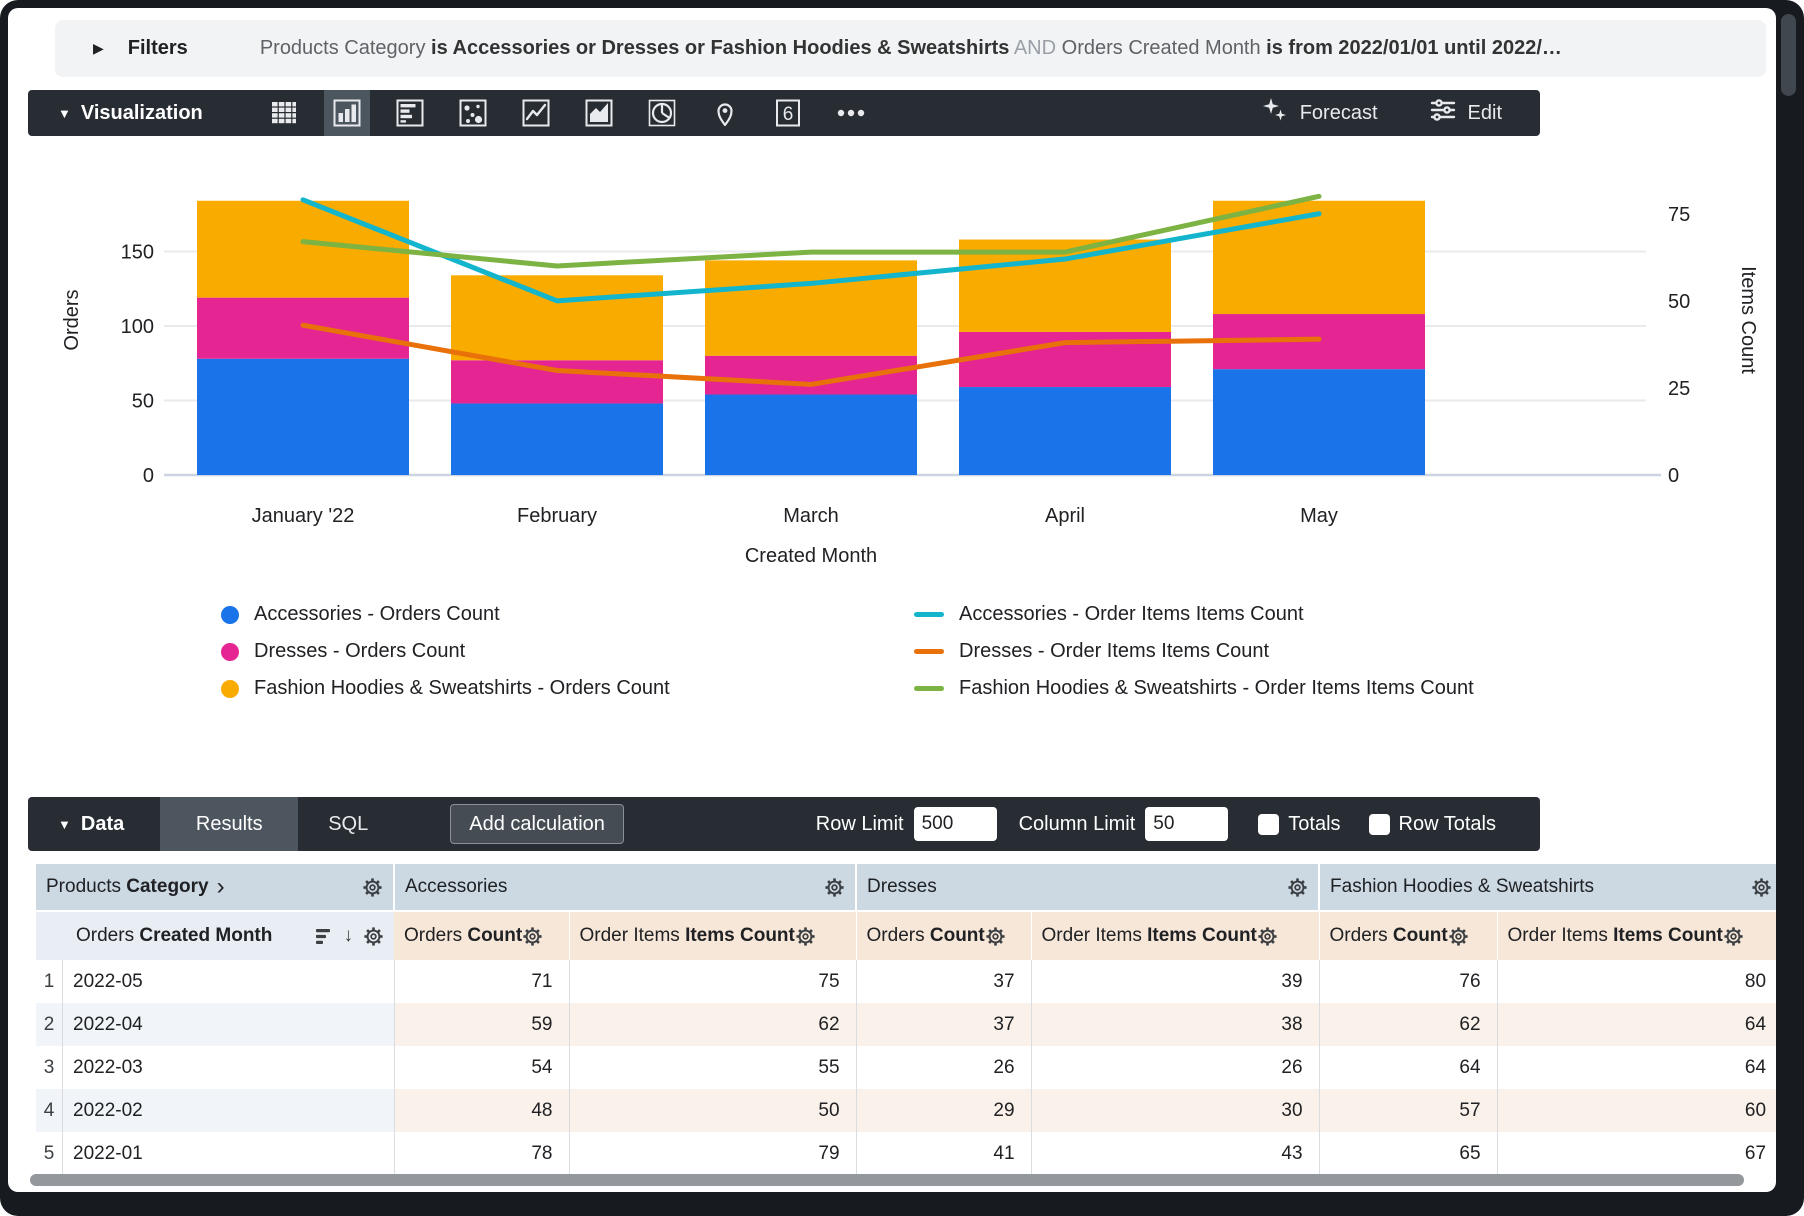  Describe the element at coordinates (662, 113) in the screenshot. I see `pie-chart-icon` at that location.